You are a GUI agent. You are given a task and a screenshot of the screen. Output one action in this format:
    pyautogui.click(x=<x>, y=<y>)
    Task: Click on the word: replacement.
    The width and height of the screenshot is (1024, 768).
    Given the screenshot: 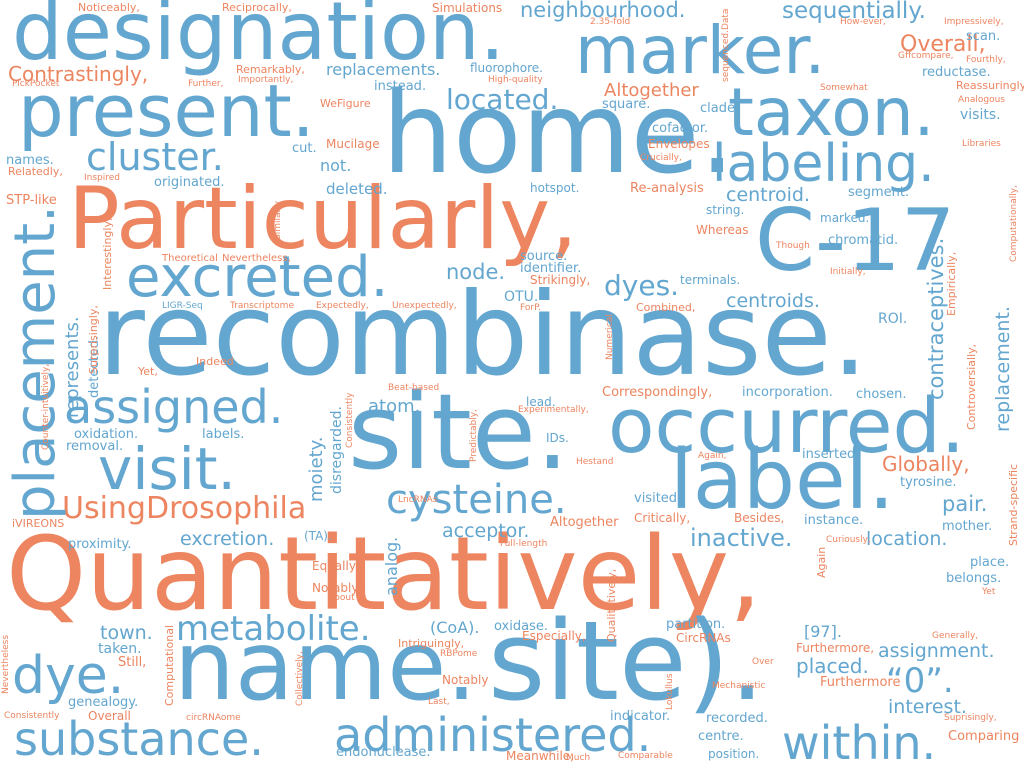 What is the action you would take?
    pyautogui.click(x=1003, y=369)
    